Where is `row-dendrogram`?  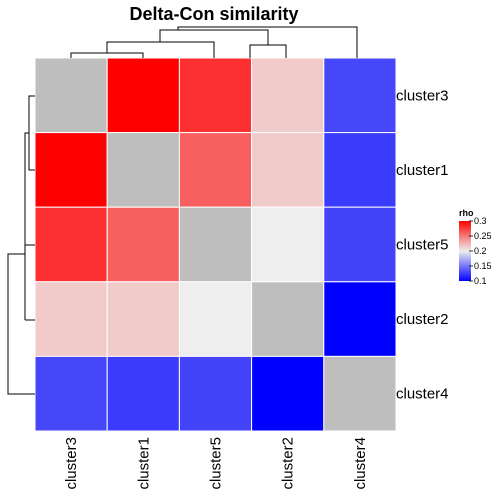 row-dendrogram is located at coordinates (21, 245).